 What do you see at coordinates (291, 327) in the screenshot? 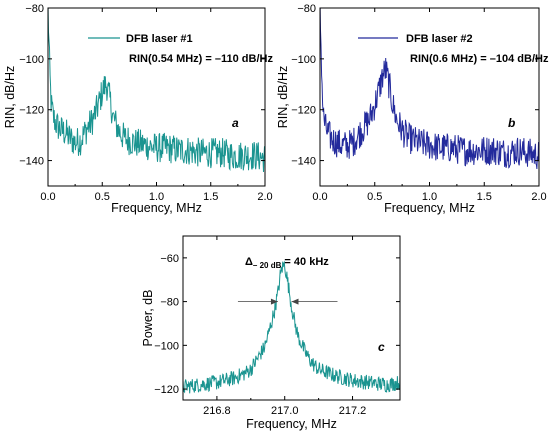
I see `series-line-c` at bounding box center [291, 327].